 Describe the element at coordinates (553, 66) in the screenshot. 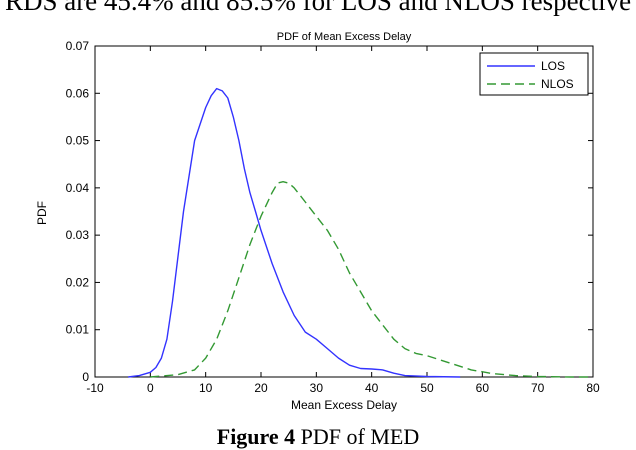

I see `legend-label-los: LOS` at that location.